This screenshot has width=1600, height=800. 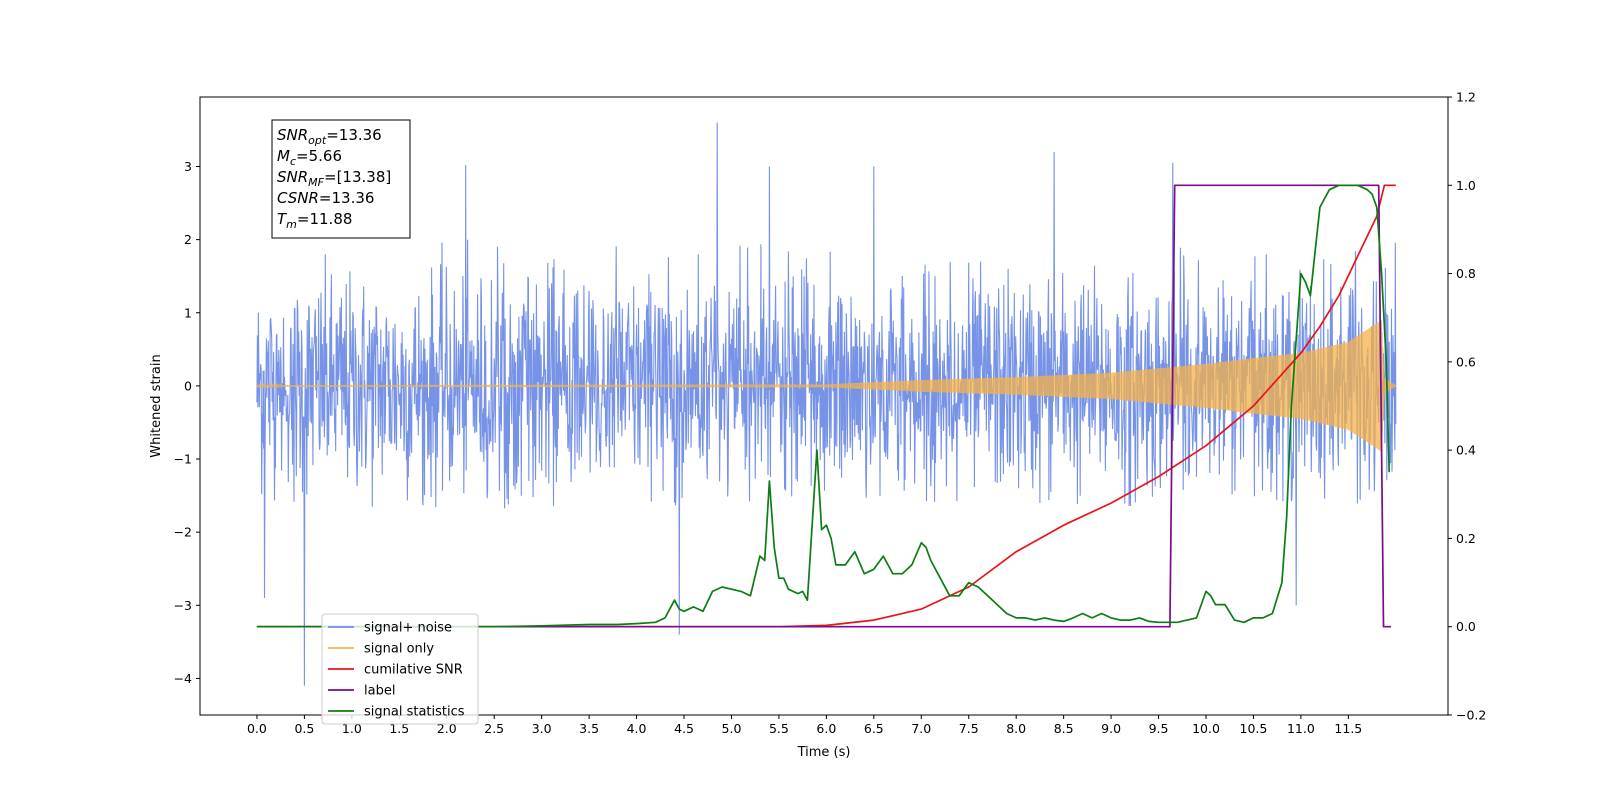 I want to click on x-tick-label: 7.5, so click(x=969, y=728).